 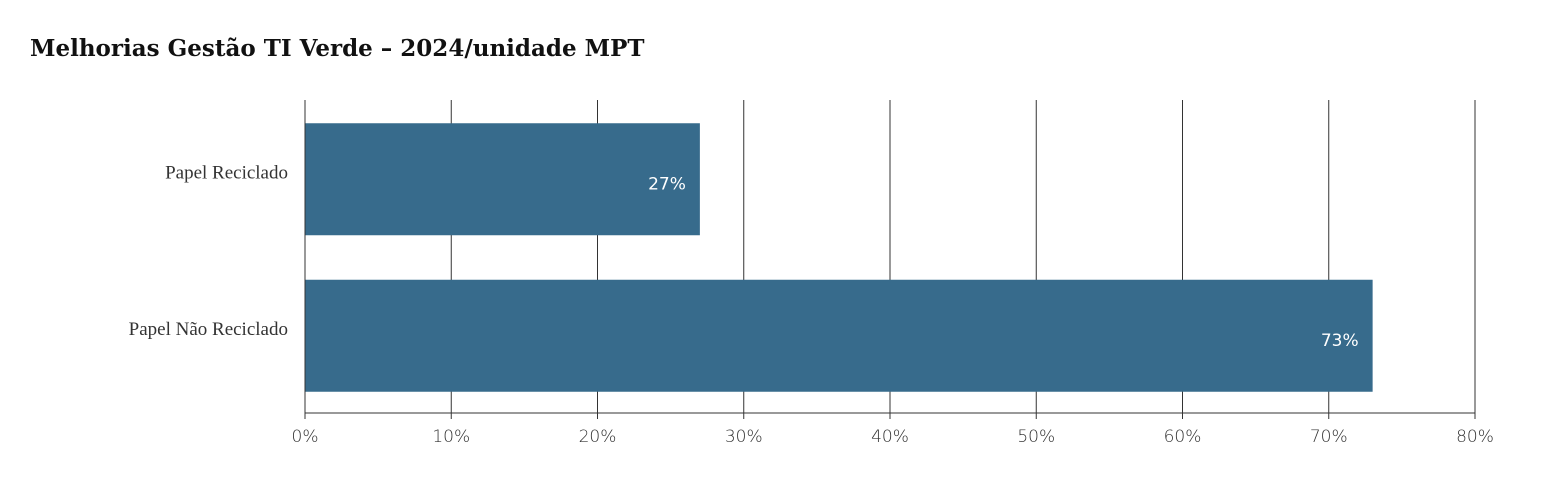 I want to click on value-label: 73%, so click(x=1340, y=341).